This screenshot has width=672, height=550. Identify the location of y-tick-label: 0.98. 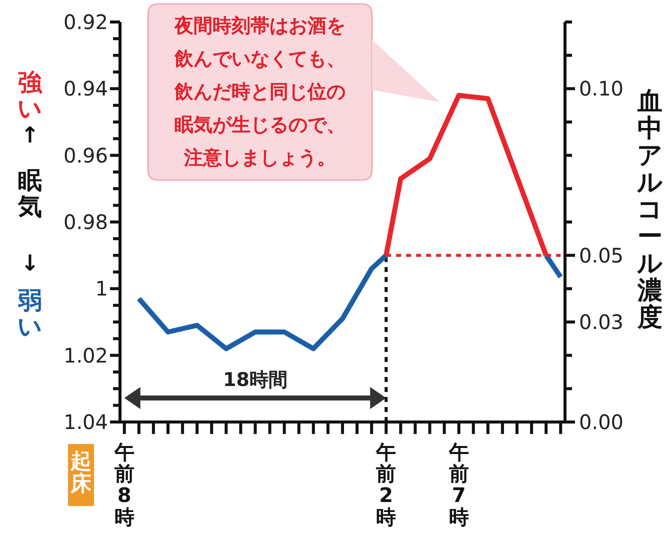
(85, 222).